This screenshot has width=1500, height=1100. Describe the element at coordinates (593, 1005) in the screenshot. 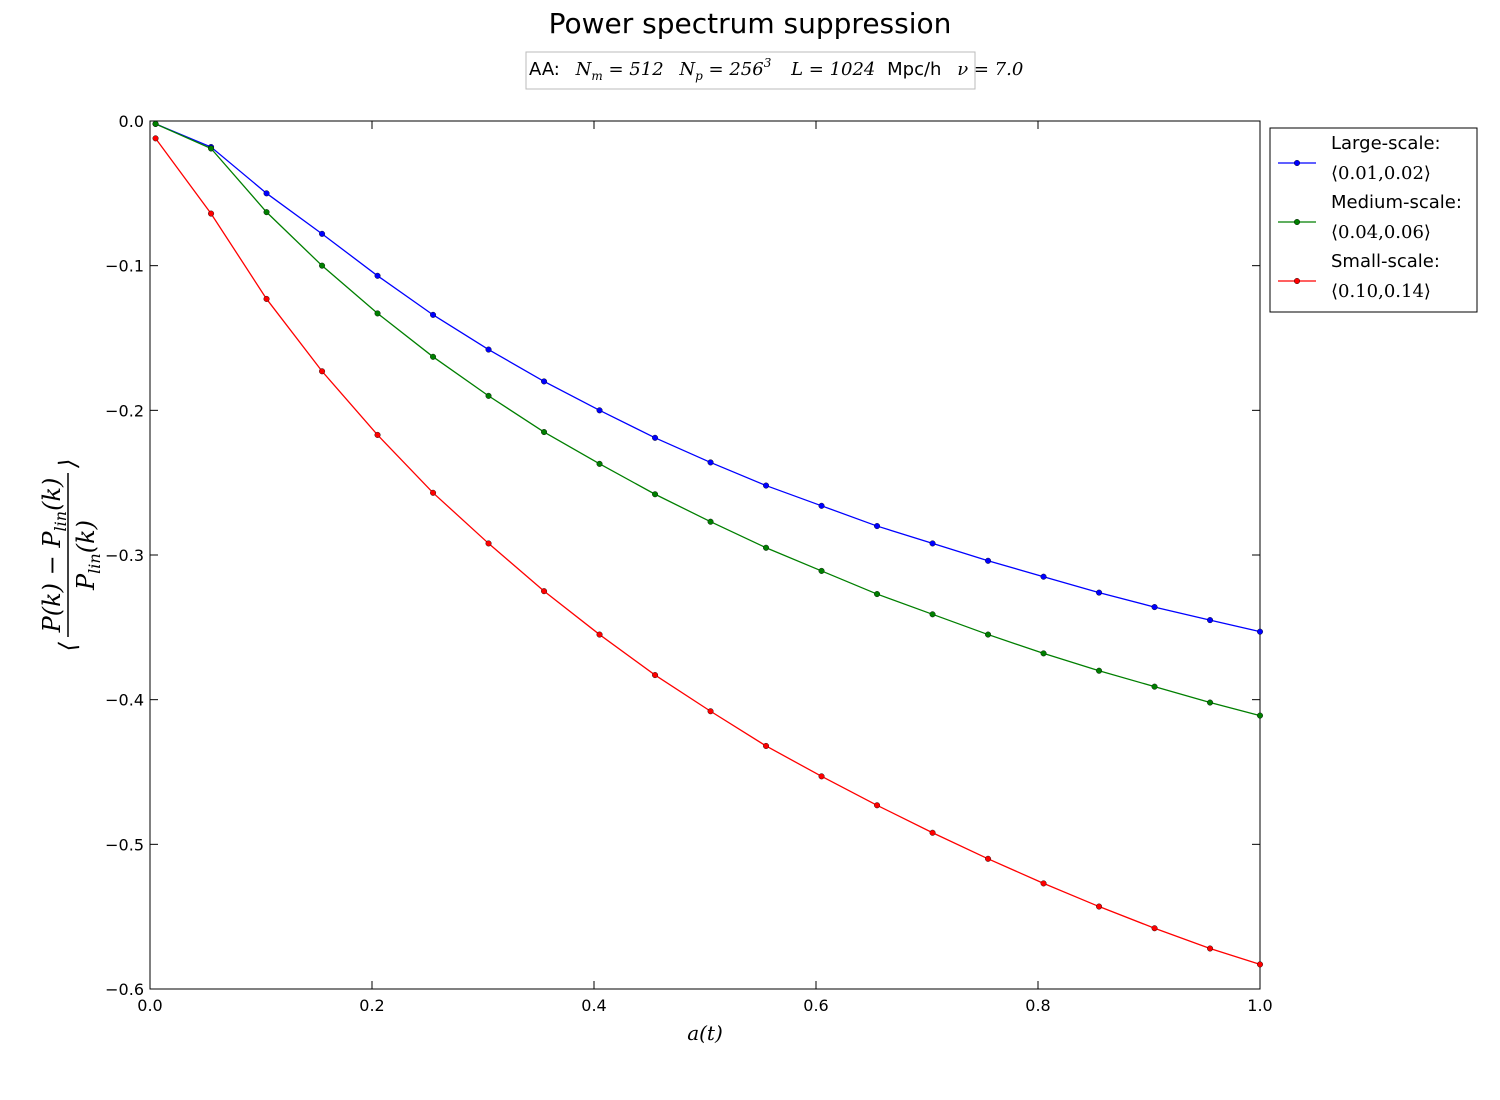

I see `x-tick-label: 0.4` at that location.